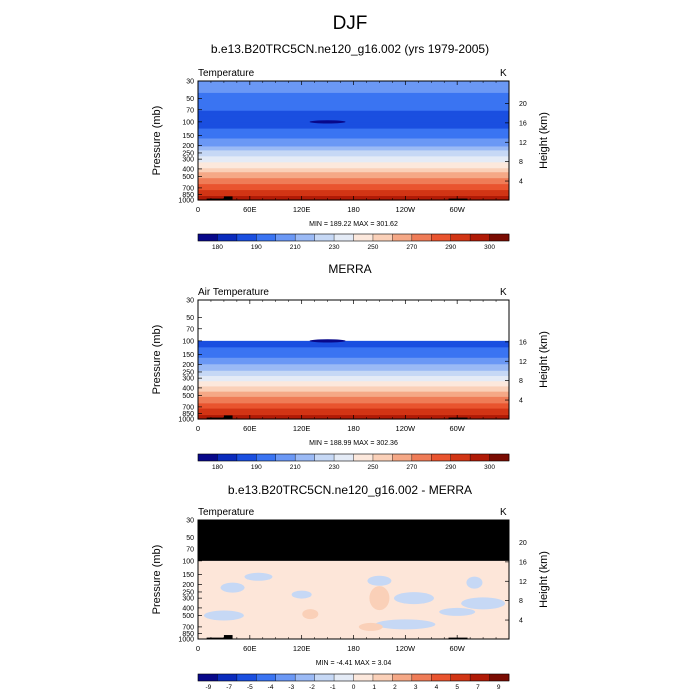 This screenshot has width=700, height=700. Describe the element at coordinates (450, 467) in the screenshot. I see `colorbar-label: 290` at that location.